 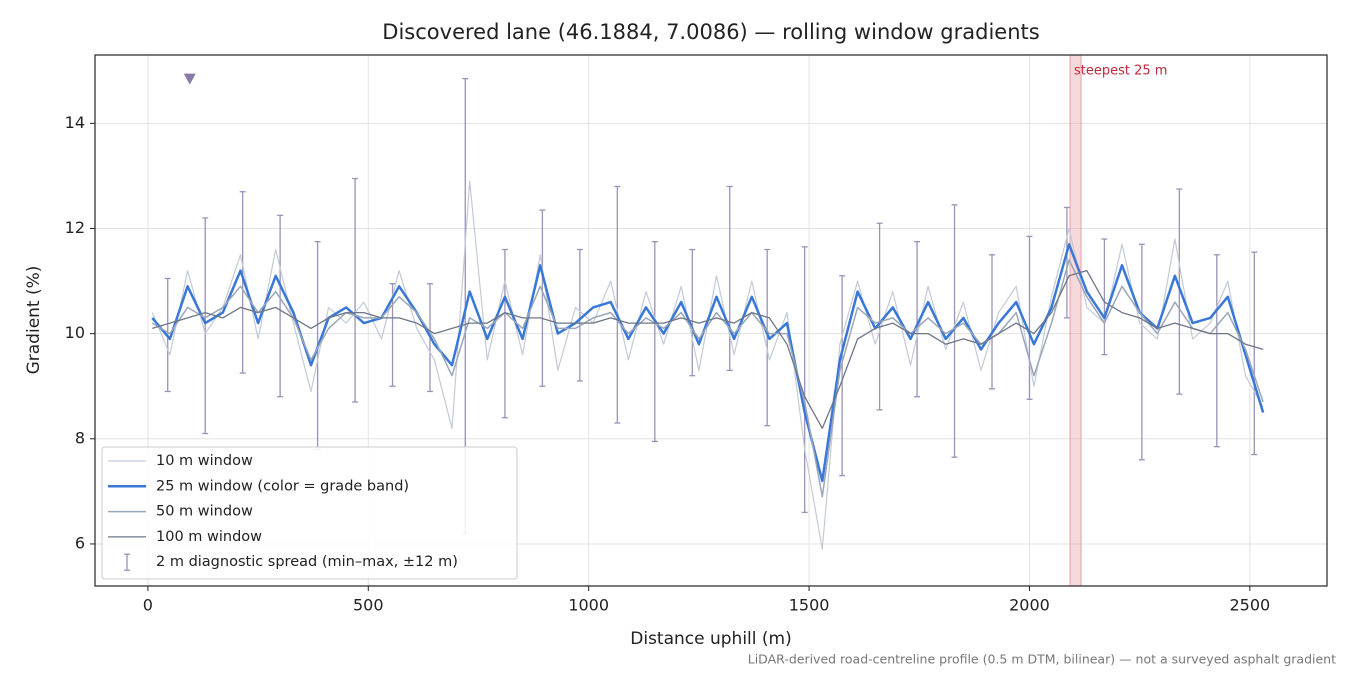 I want to click on y-tick-label: 8, so click(x=80, y=437).